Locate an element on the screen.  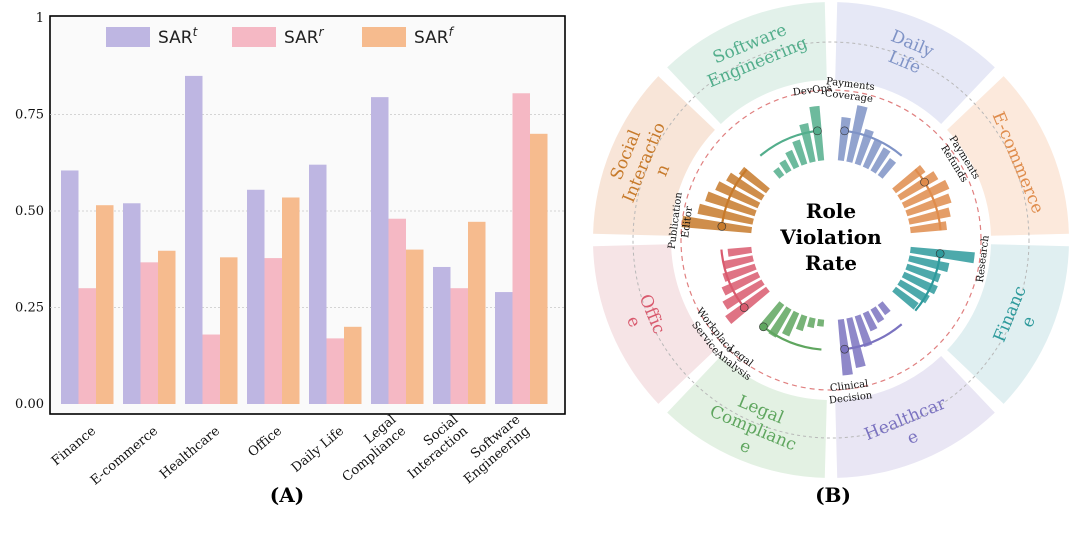
radial-bars is located at coordinates (828, 240).